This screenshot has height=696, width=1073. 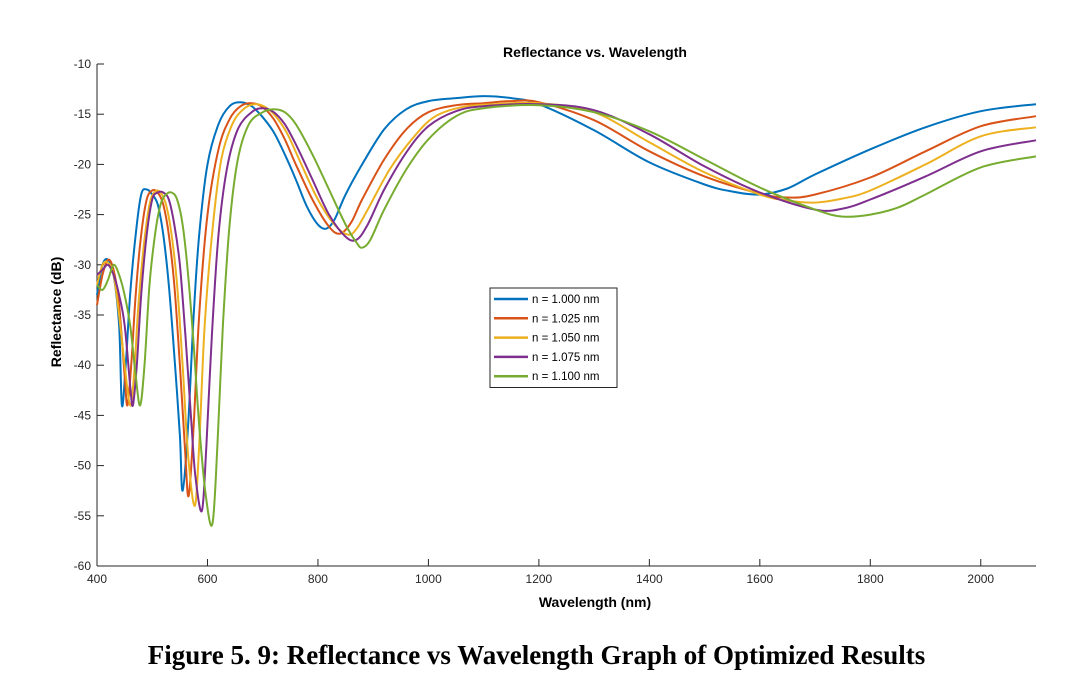 I want to click on y-tick-label: -50, so click(x=83, y=466).